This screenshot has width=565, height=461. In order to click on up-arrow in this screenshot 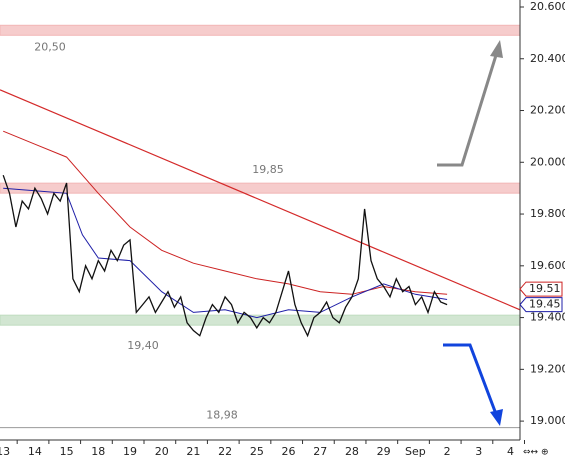, I will do `click(468, 109)`.